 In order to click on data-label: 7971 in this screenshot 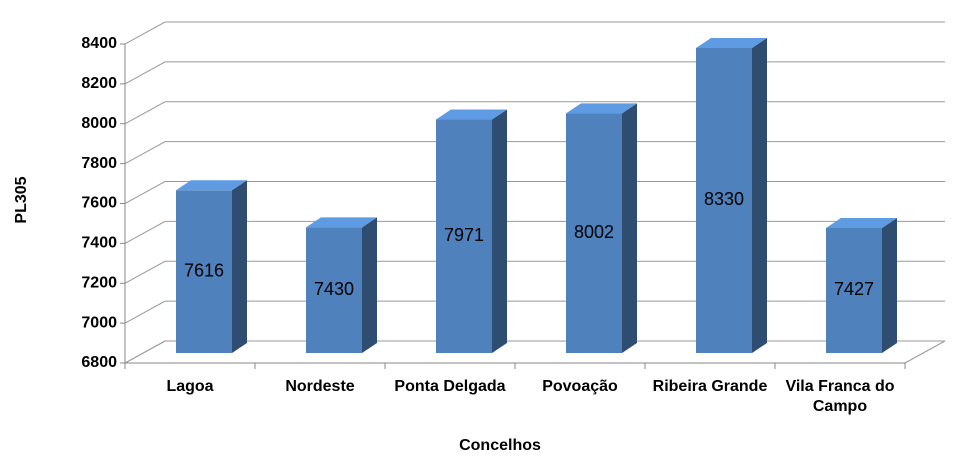, I will do `click(464, 235)`.